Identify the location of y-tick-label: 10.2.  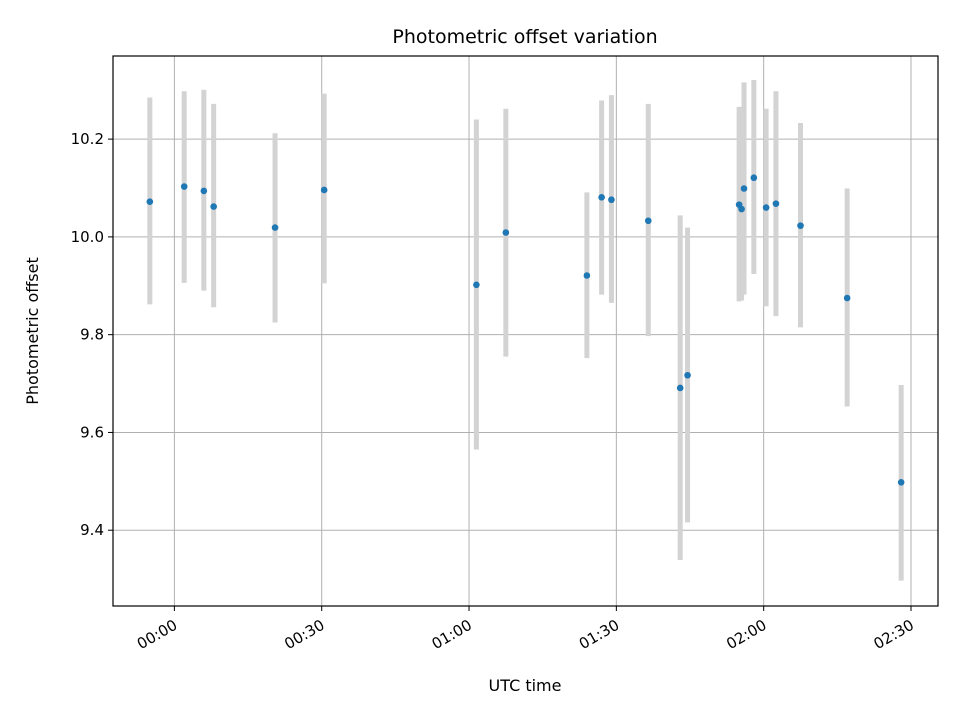
(87, 139).